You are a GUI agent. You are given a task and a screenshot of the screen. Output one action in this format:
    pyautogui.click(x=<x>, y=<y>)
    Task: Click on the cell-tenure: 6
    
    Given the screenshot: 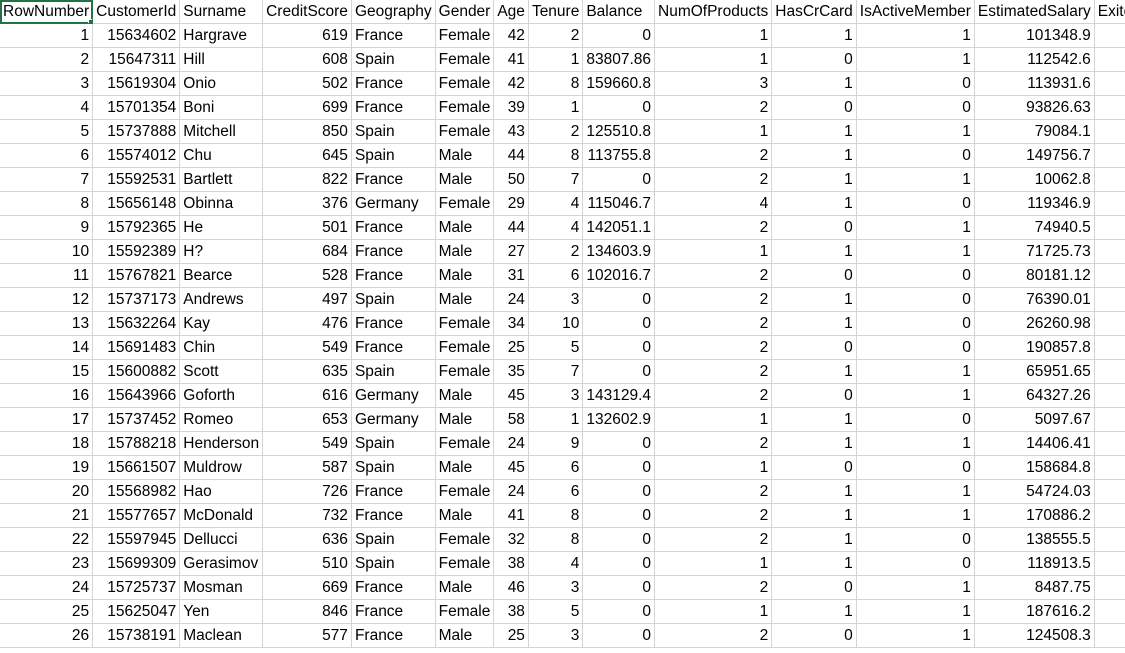 What is the action you would take?
    pyautogui.click(x=556, y=275)
    